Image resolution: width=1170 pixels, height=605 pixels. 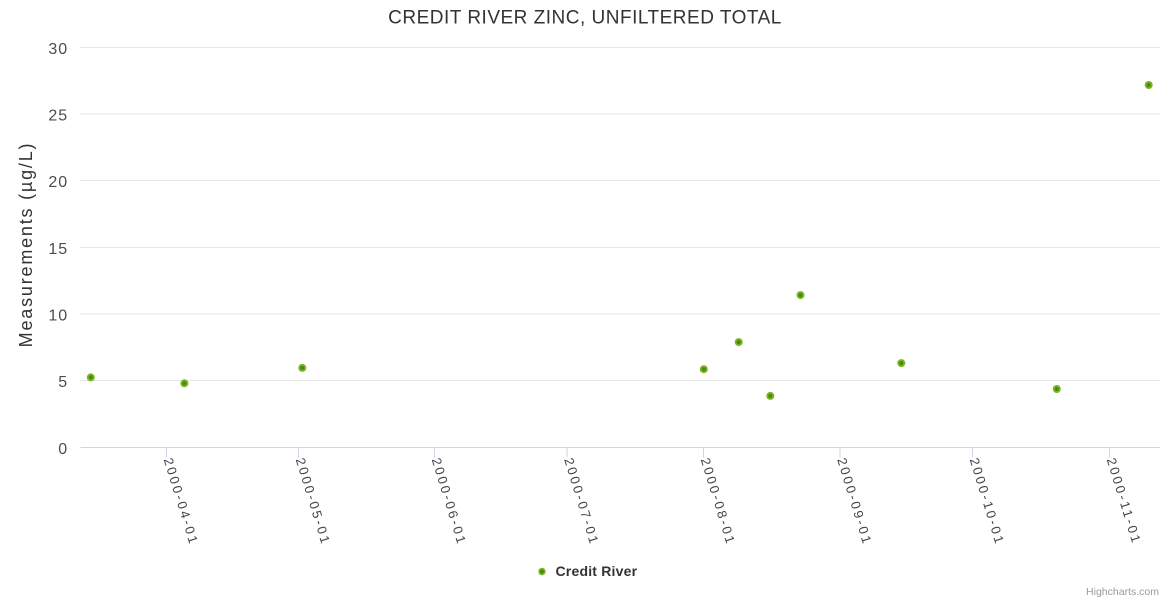 I want to click on svg-text:CREDIT RIVER ZINC, UNFILTERED: CREDIT RIVER ZINC, UNFILTERED TOTAL, so click(x=585, y=18).